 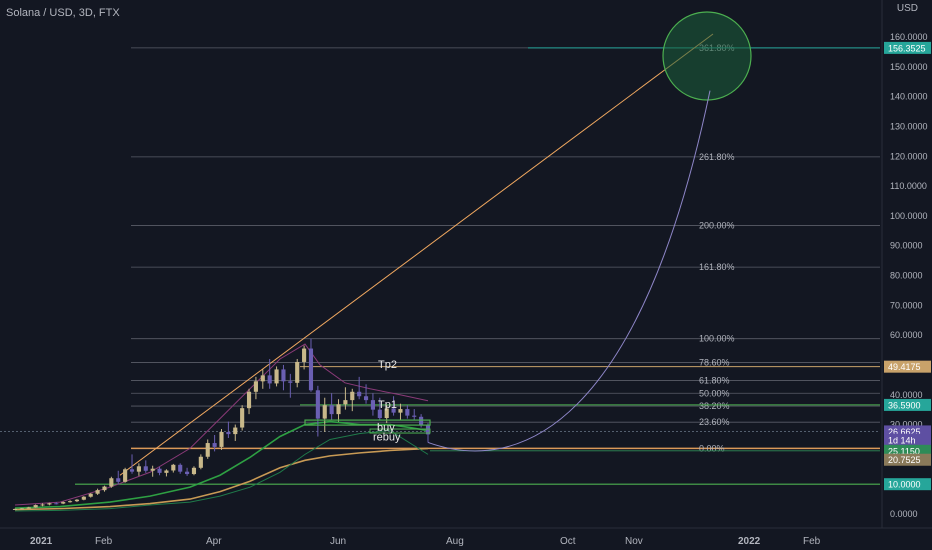 I want to click on ema-orange, so click(x=221, y=479).